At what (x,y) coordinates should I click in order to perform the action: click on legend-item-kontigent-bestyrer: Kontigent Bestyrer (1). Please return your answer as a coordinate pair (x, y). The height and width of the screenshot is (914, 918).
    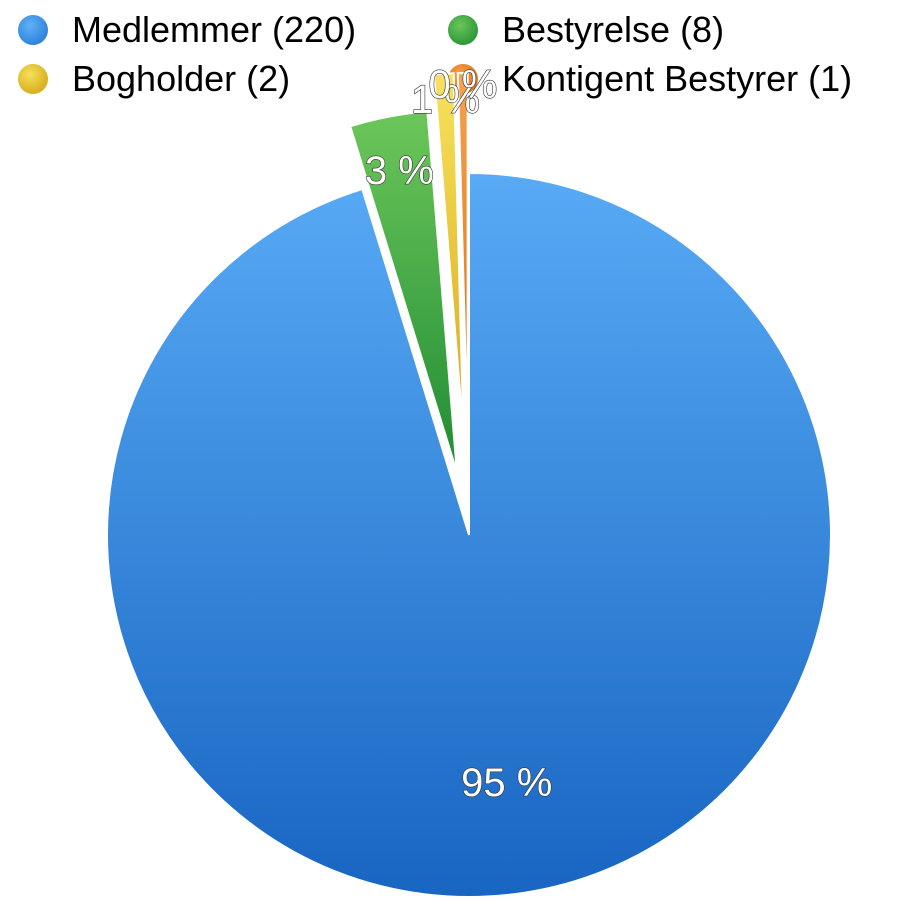
    Looking at the image, I should click on (650, 79).